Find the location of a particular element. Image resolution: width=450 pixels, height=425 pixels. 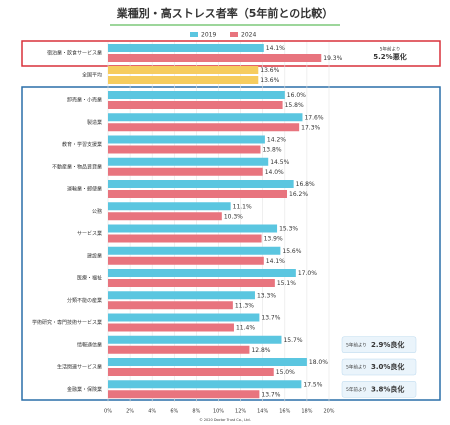

x-tick-label: 12% is located at coordinates (240, 412).